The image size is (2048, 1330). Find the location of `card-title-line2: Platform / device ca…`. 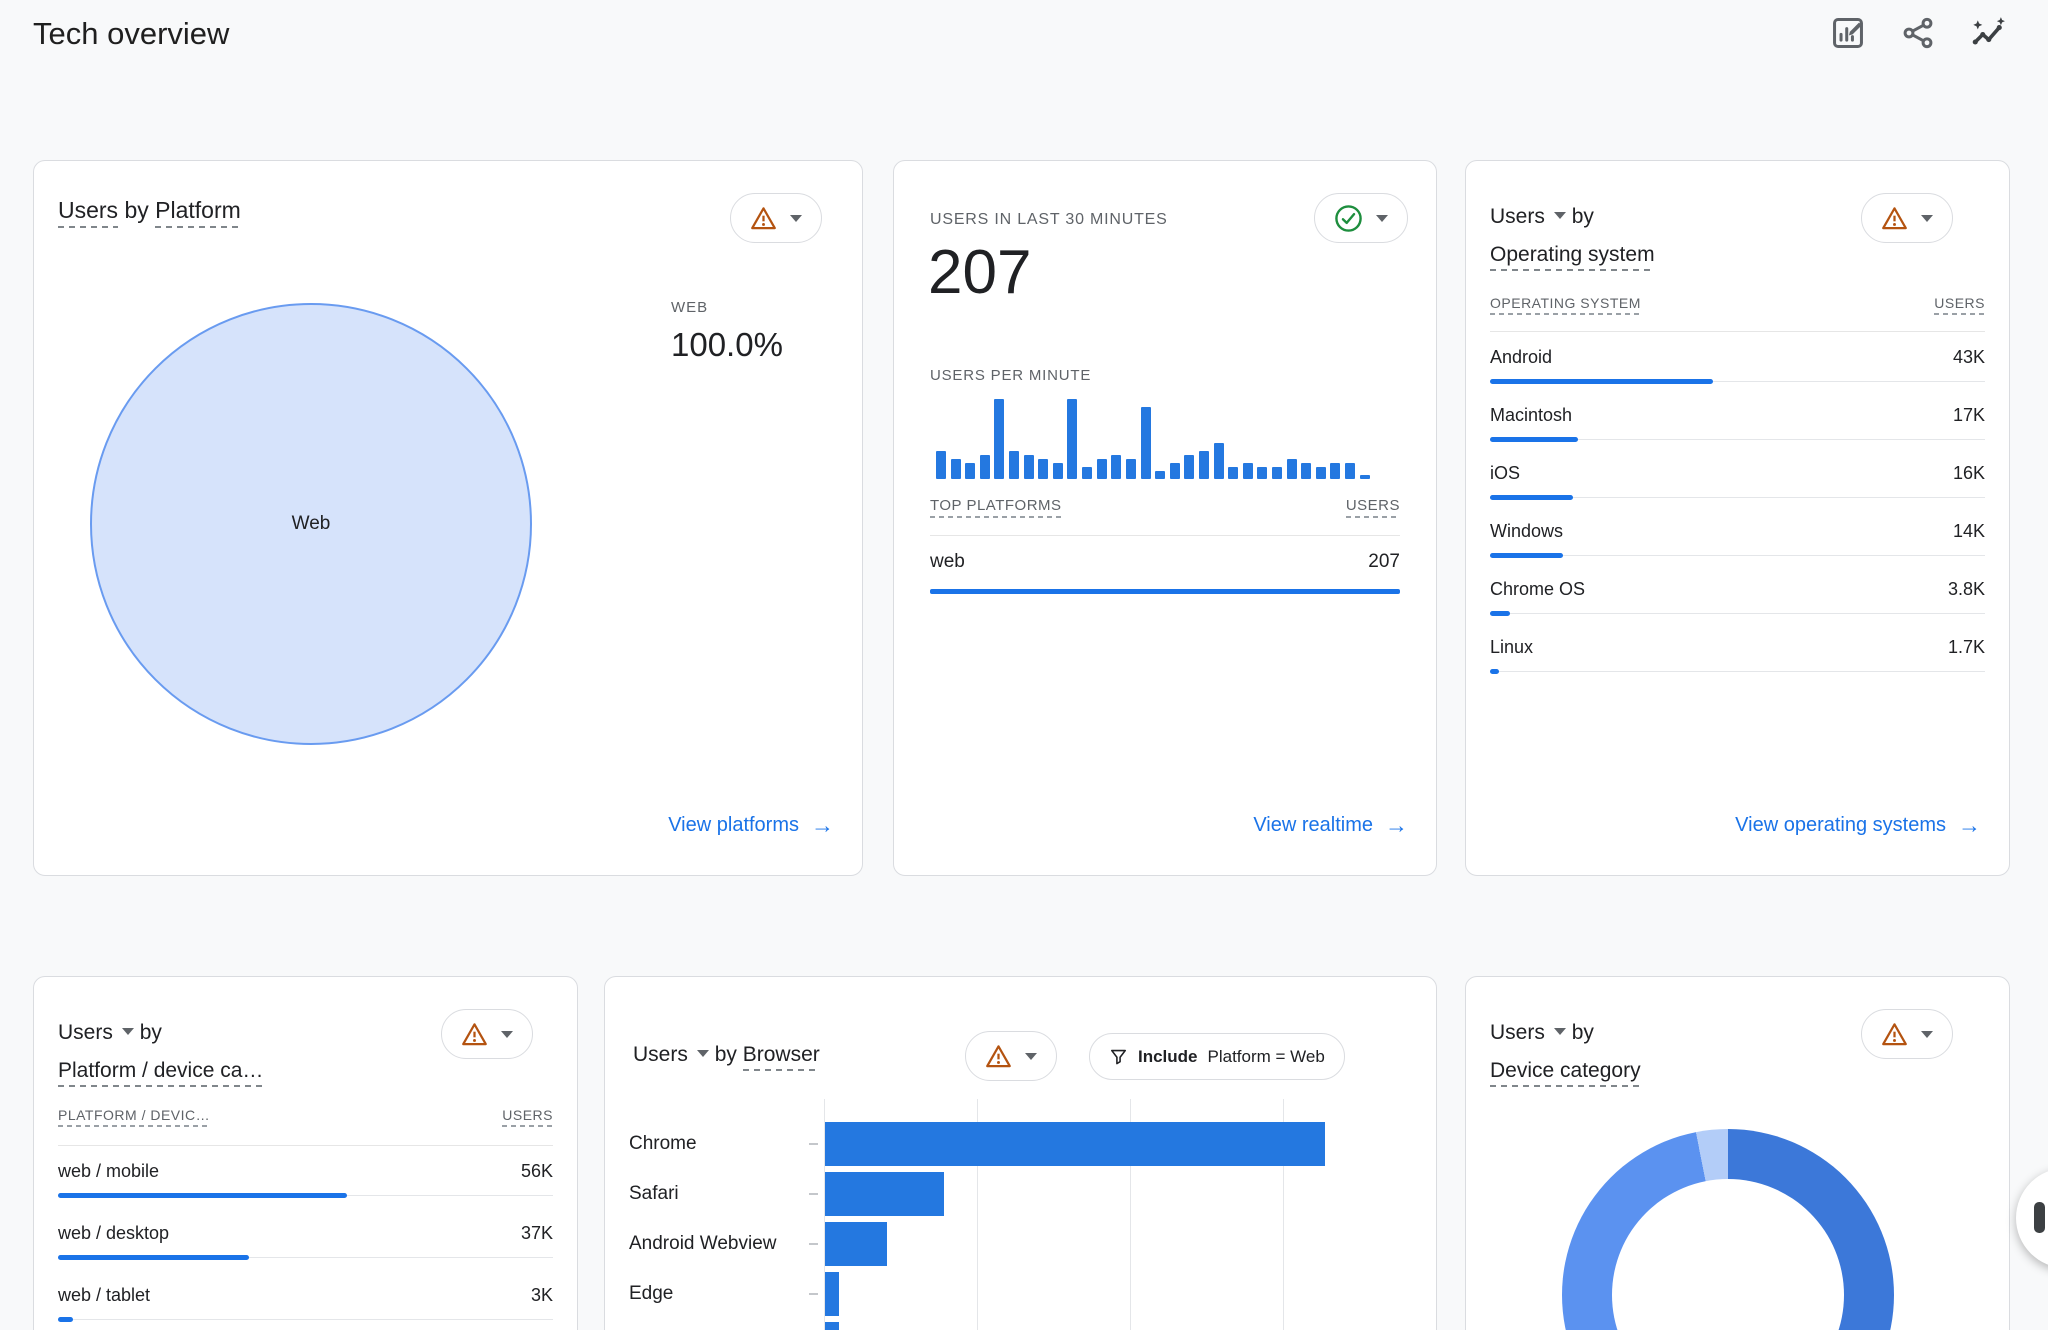

card-title-line2: Platform / device ca… is located at coordinates (161, 1073).